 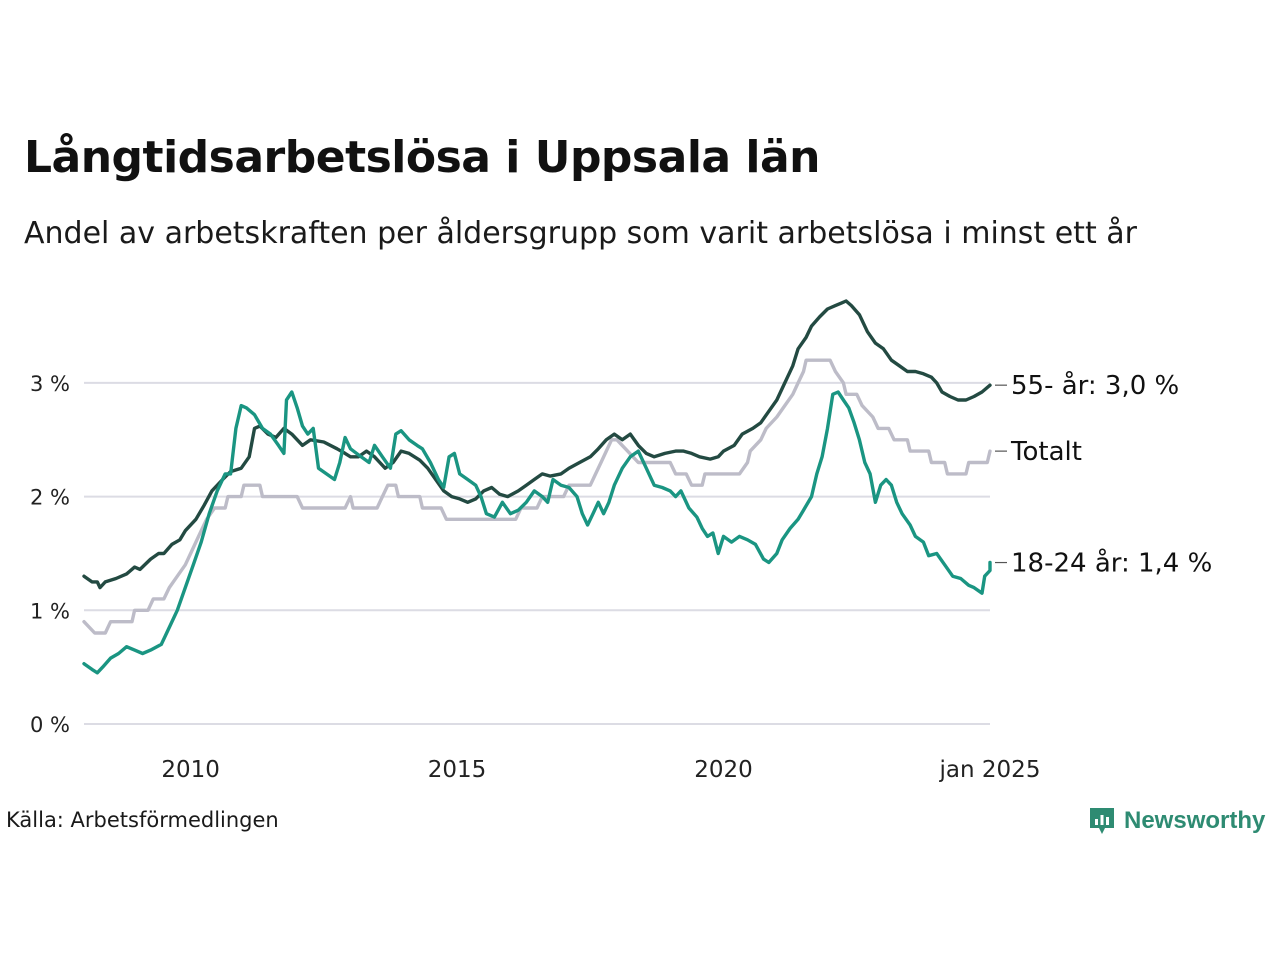 What do you see at coordinates (1195, 820) in the screenshot?
I see `brand-name: Newsworthy` at bounding box center [1195, 820].